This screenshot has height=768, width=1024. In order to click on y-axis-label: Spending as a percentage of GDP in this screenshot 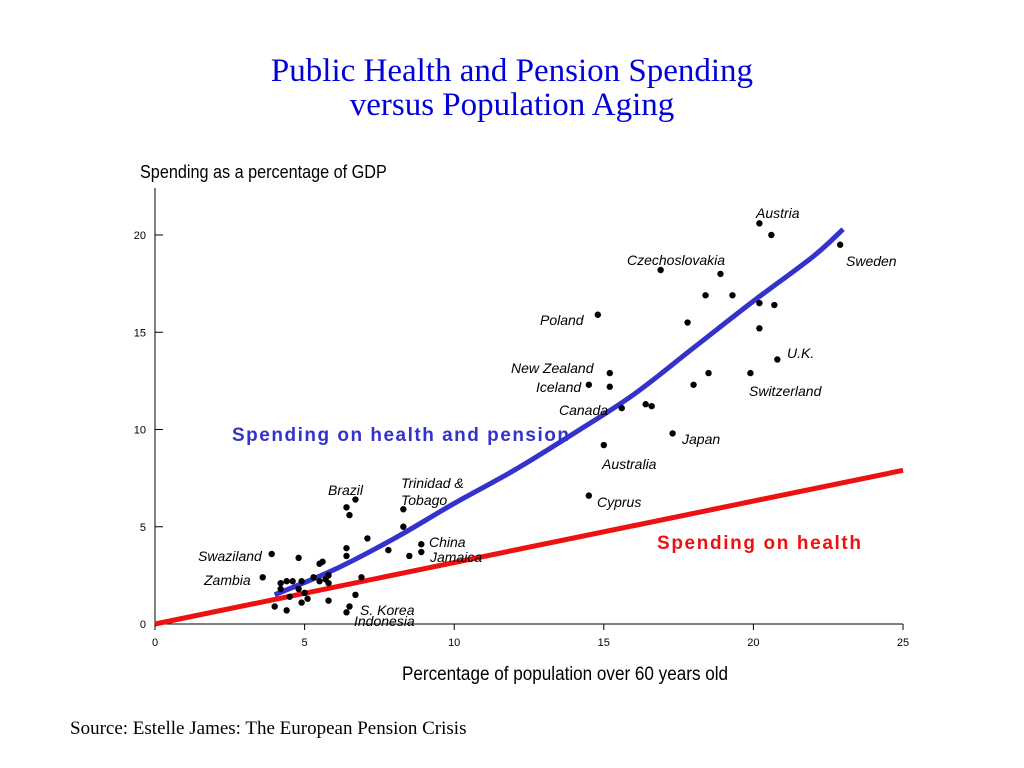, I will do `click(263, 172)`.